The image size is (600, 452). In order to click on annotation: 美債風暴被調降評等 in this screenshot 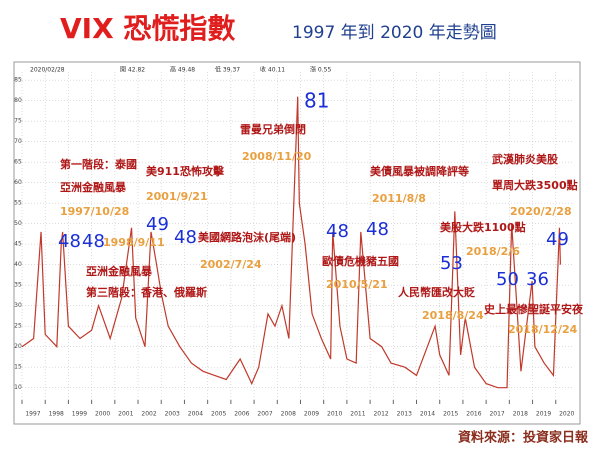, I will do `click(419, 171)`.